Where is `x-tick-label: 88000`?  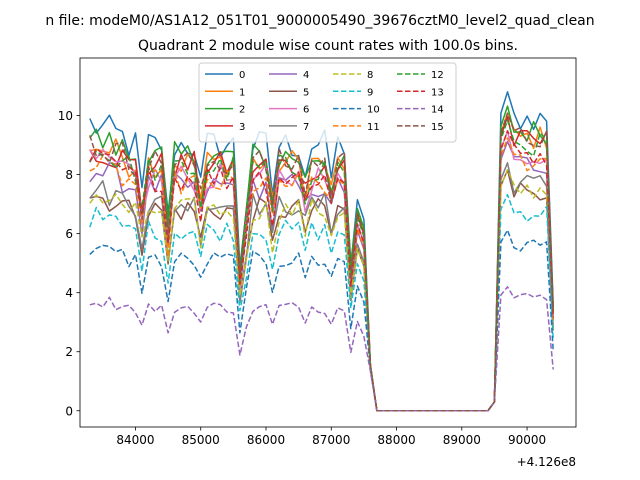
x-tick-label: 88000 is located at coordinates (396, 440).